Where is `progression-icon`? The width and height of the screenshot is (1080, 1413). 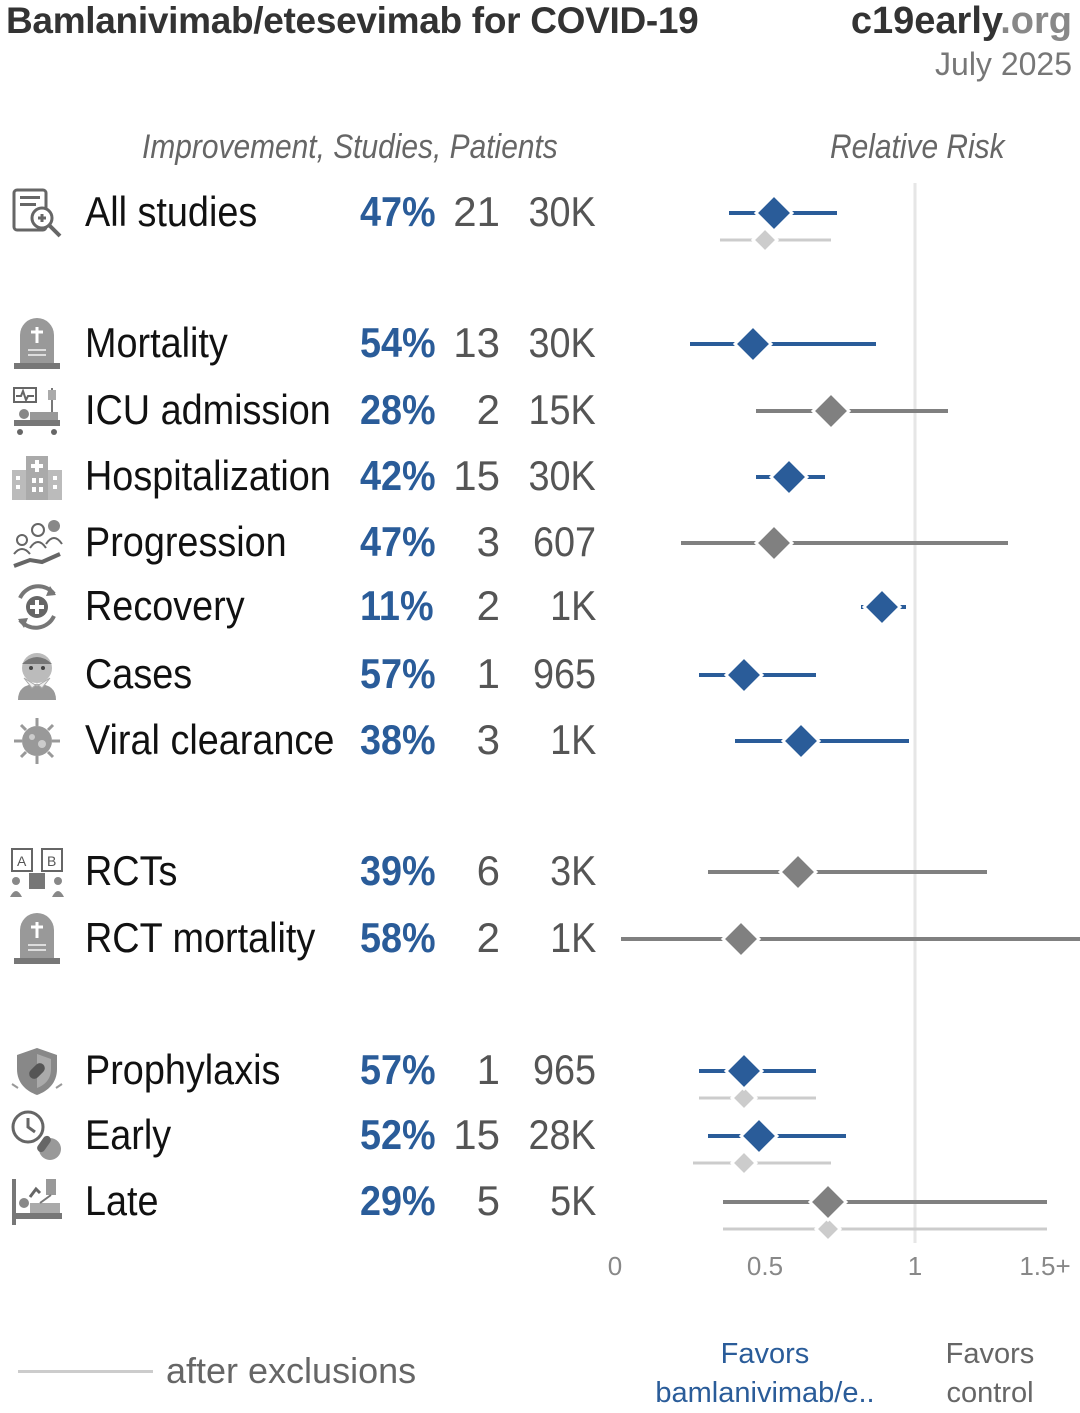 progression-icon is located at coordinates (37, 543).